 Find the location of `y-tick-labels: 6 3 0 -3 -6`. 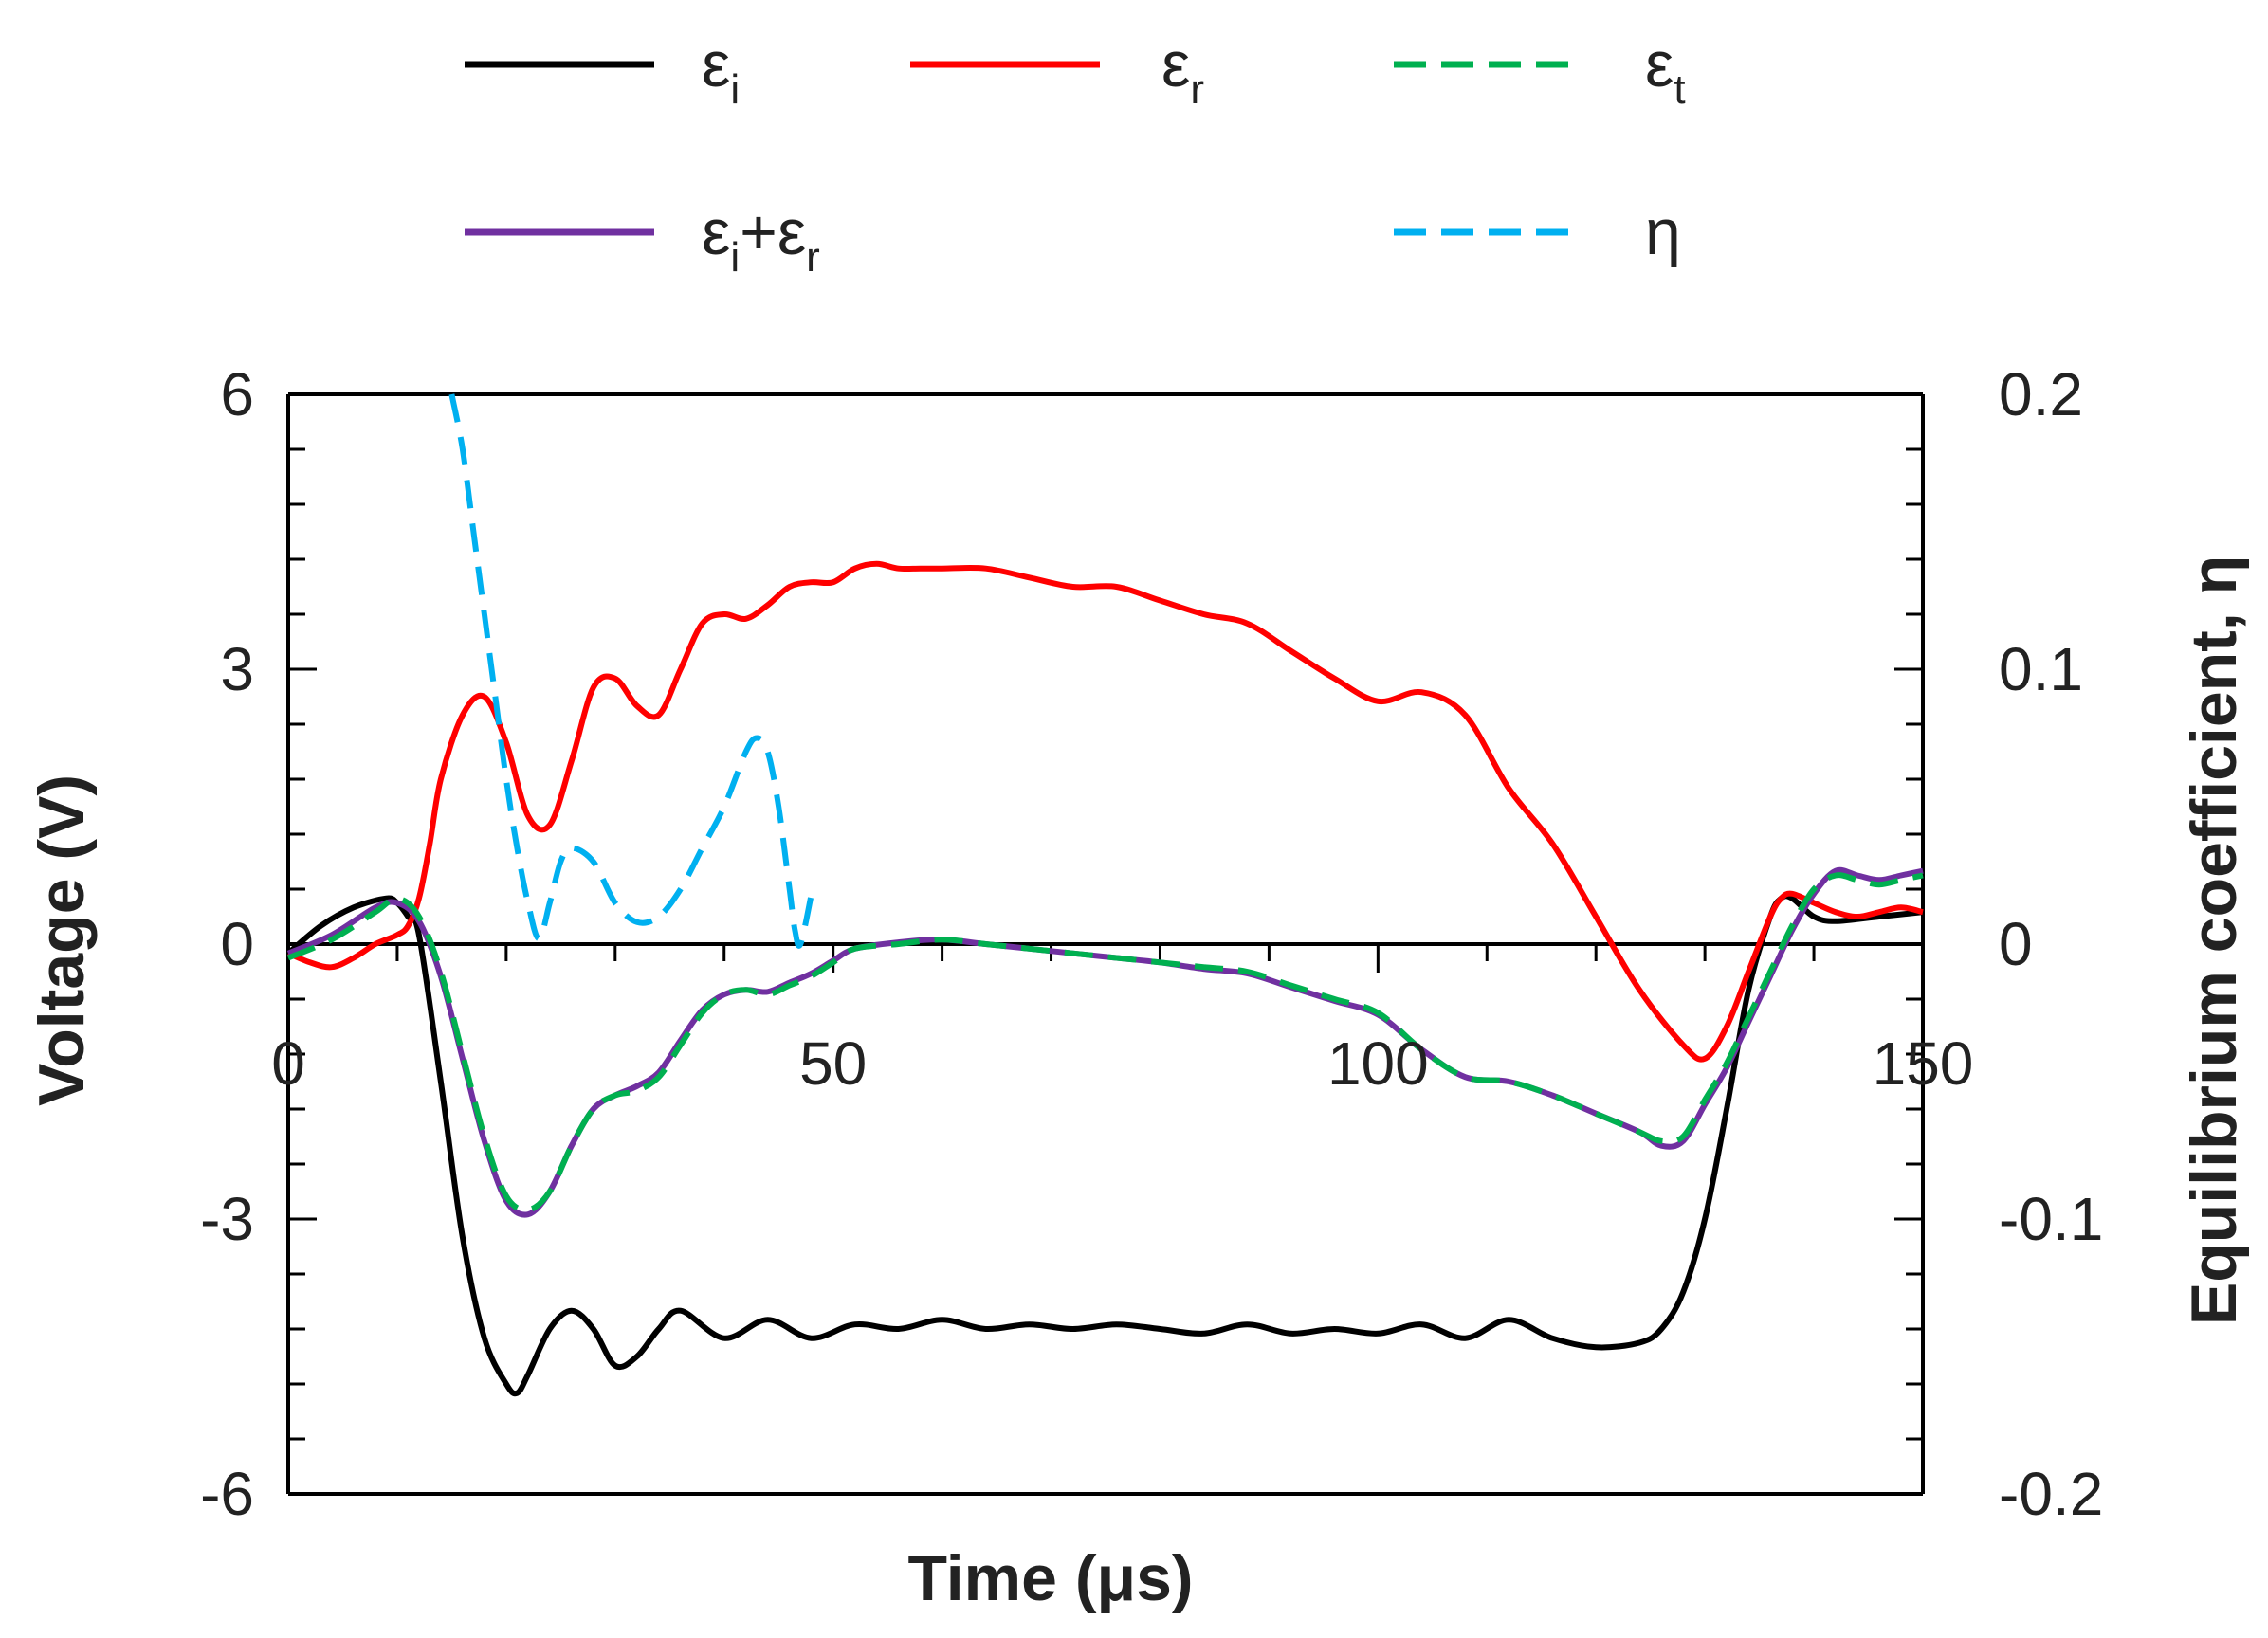

y-tick-labels: 6 3 0 -3 -6 is located at coordinates (227, 944).